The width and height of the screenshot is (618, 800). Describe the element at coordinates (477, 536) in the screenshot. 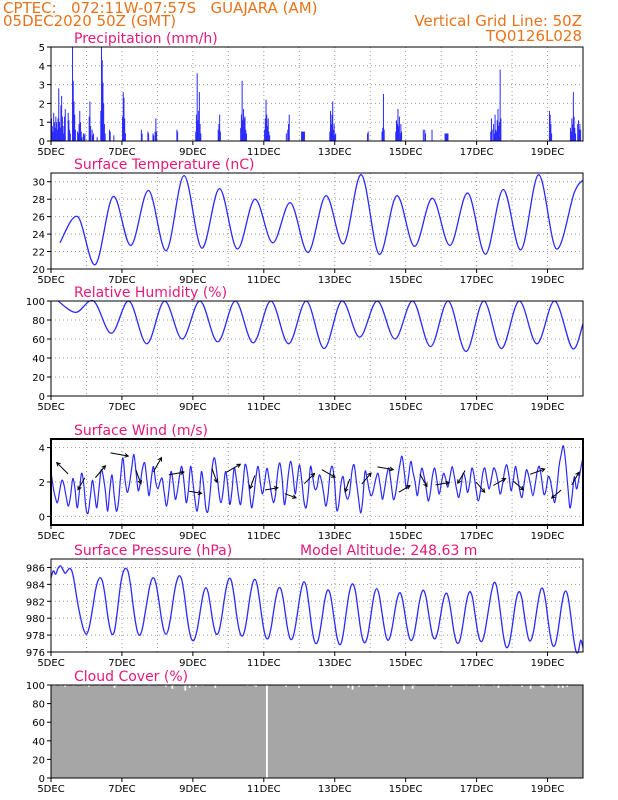

I see `wind-xtick-label: 17DEC` at that location.